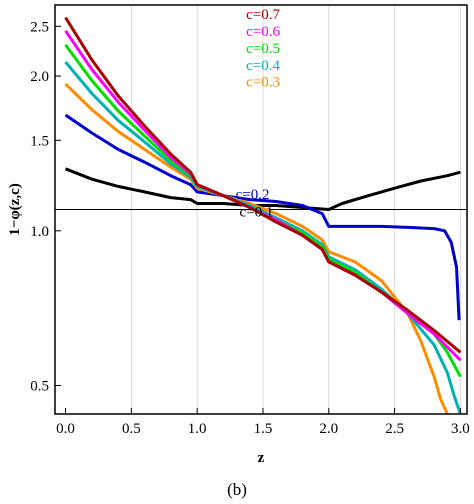  I want to click on series-label: c=0.5, so click(263, 49).